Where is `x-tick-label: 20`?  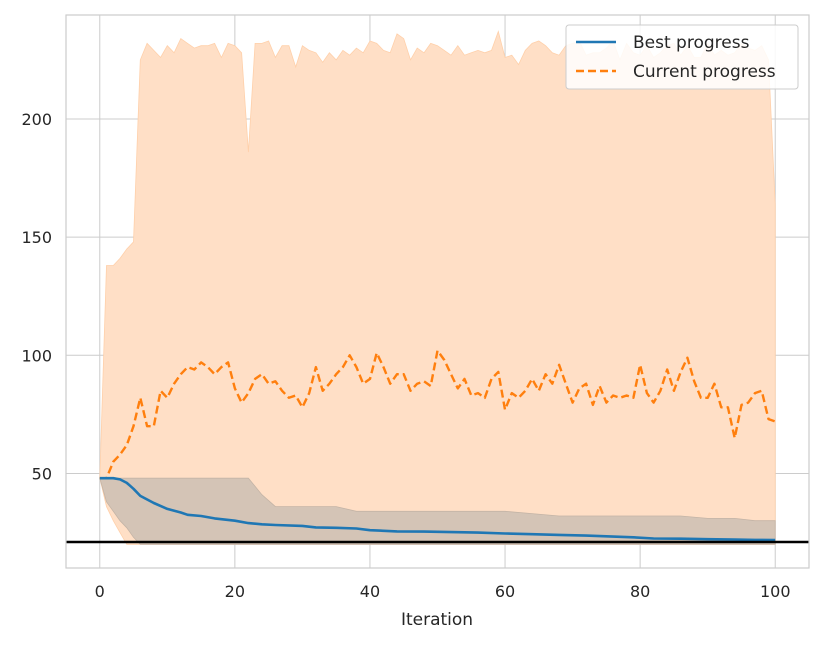 x-tick-label: 20 is located at coordinates (235, 591).